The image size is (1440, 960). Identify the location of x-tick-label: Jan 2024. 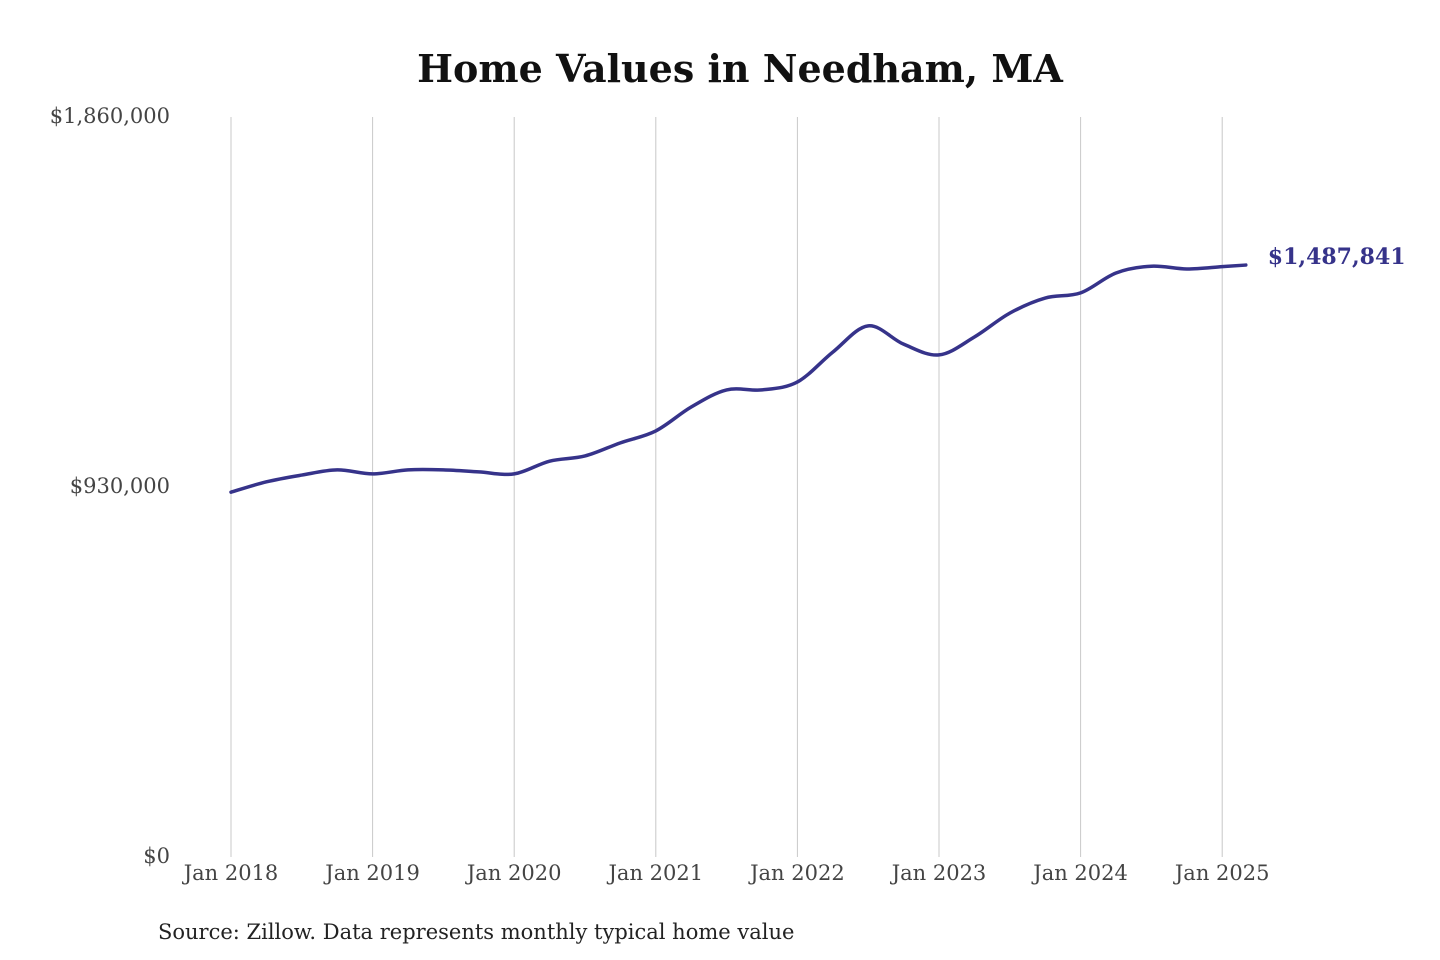
(1079, 873).